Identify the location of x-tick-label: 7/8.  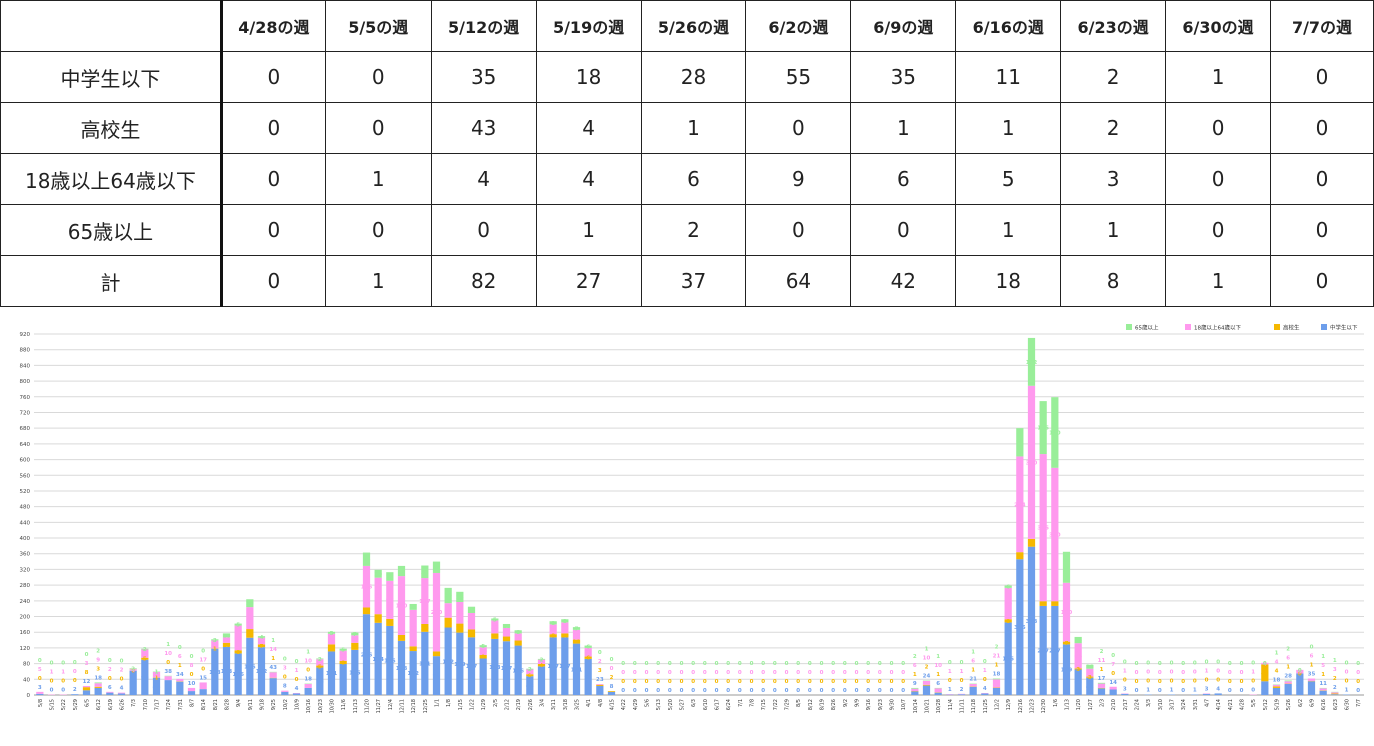
(753, 703).